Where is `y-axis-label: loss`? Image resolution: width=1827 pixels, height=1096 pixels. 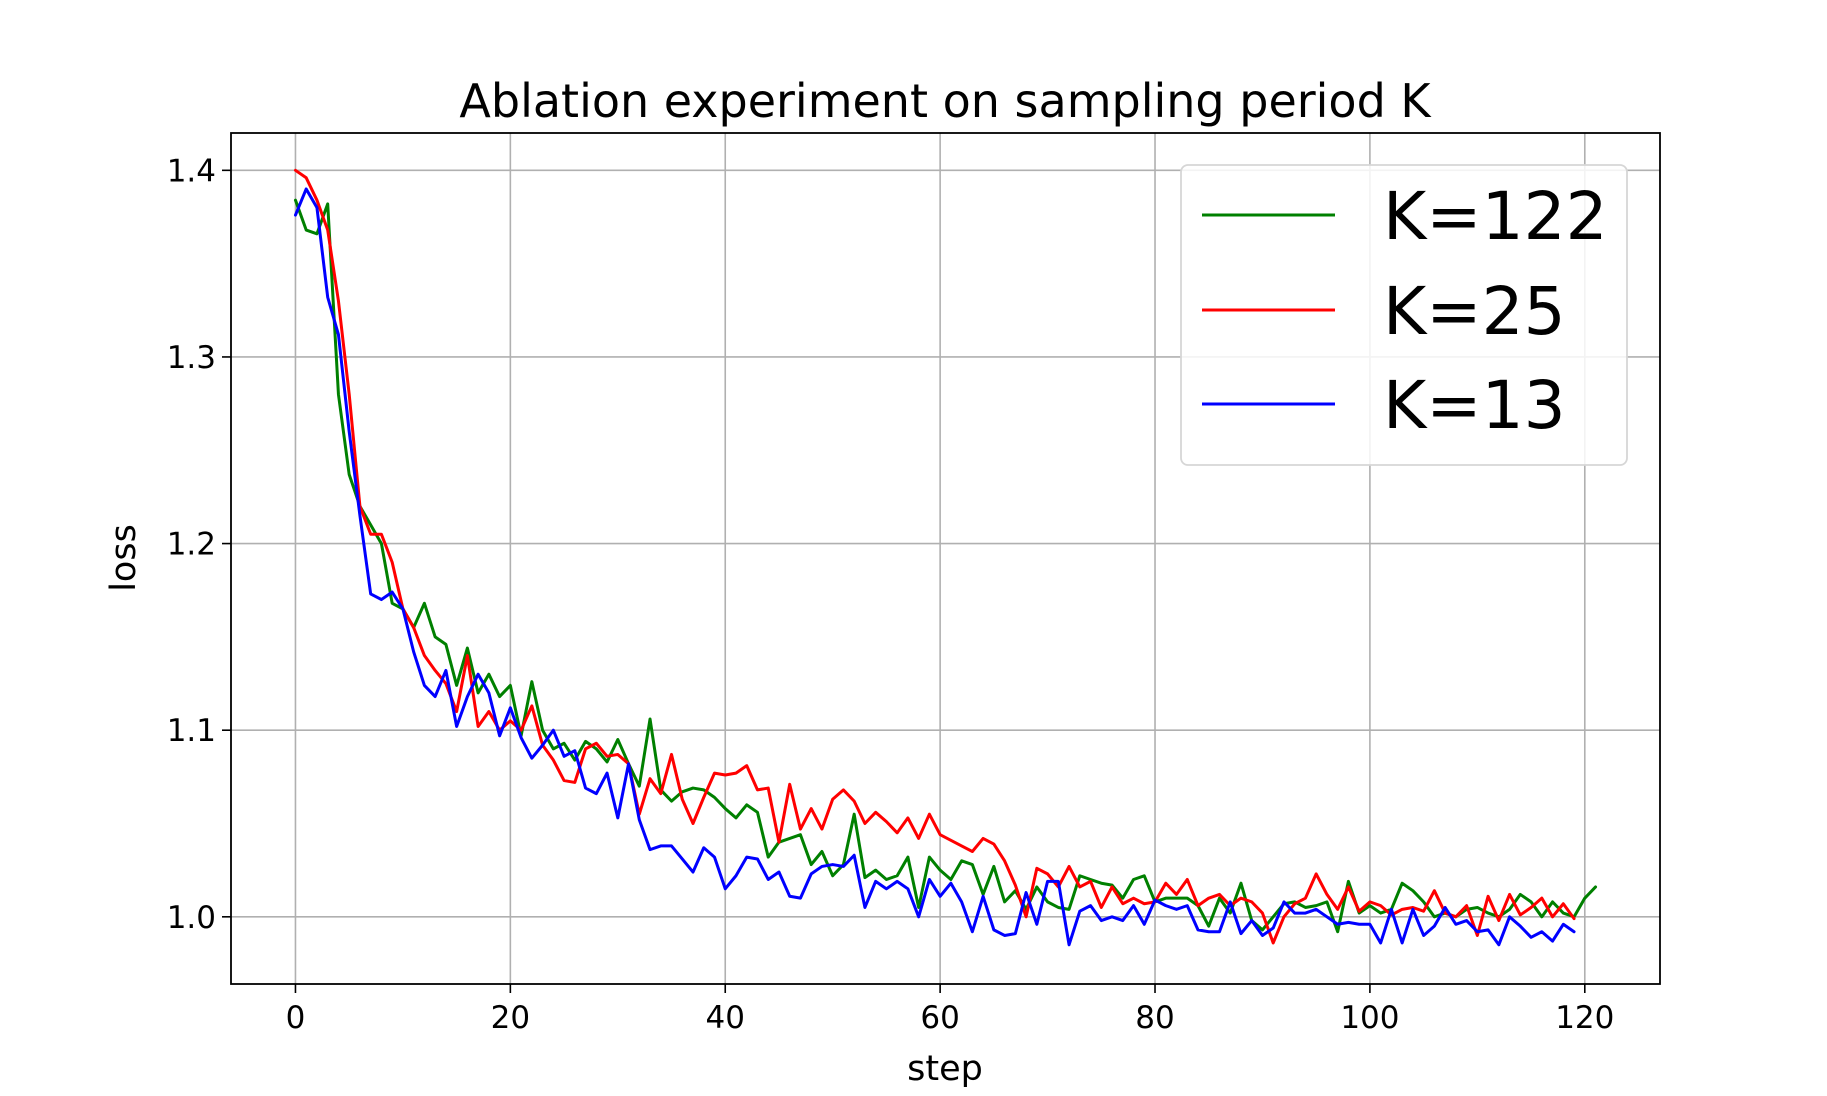 y-axis-label: loss is located at coordinates (124, 558).